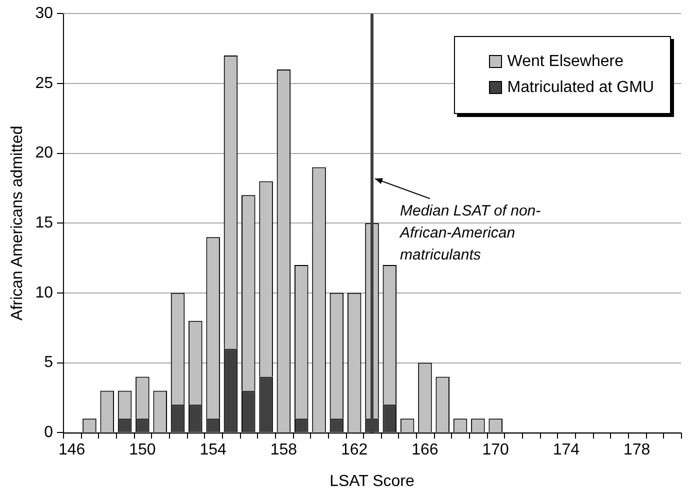 This screenshot has height=499, width=695. What do you see at coordinates (470, 233) in the screenshot?
I see `ref-line-label: Median LSAT of non-African-American matriculants` at bounding box center [470, 233].